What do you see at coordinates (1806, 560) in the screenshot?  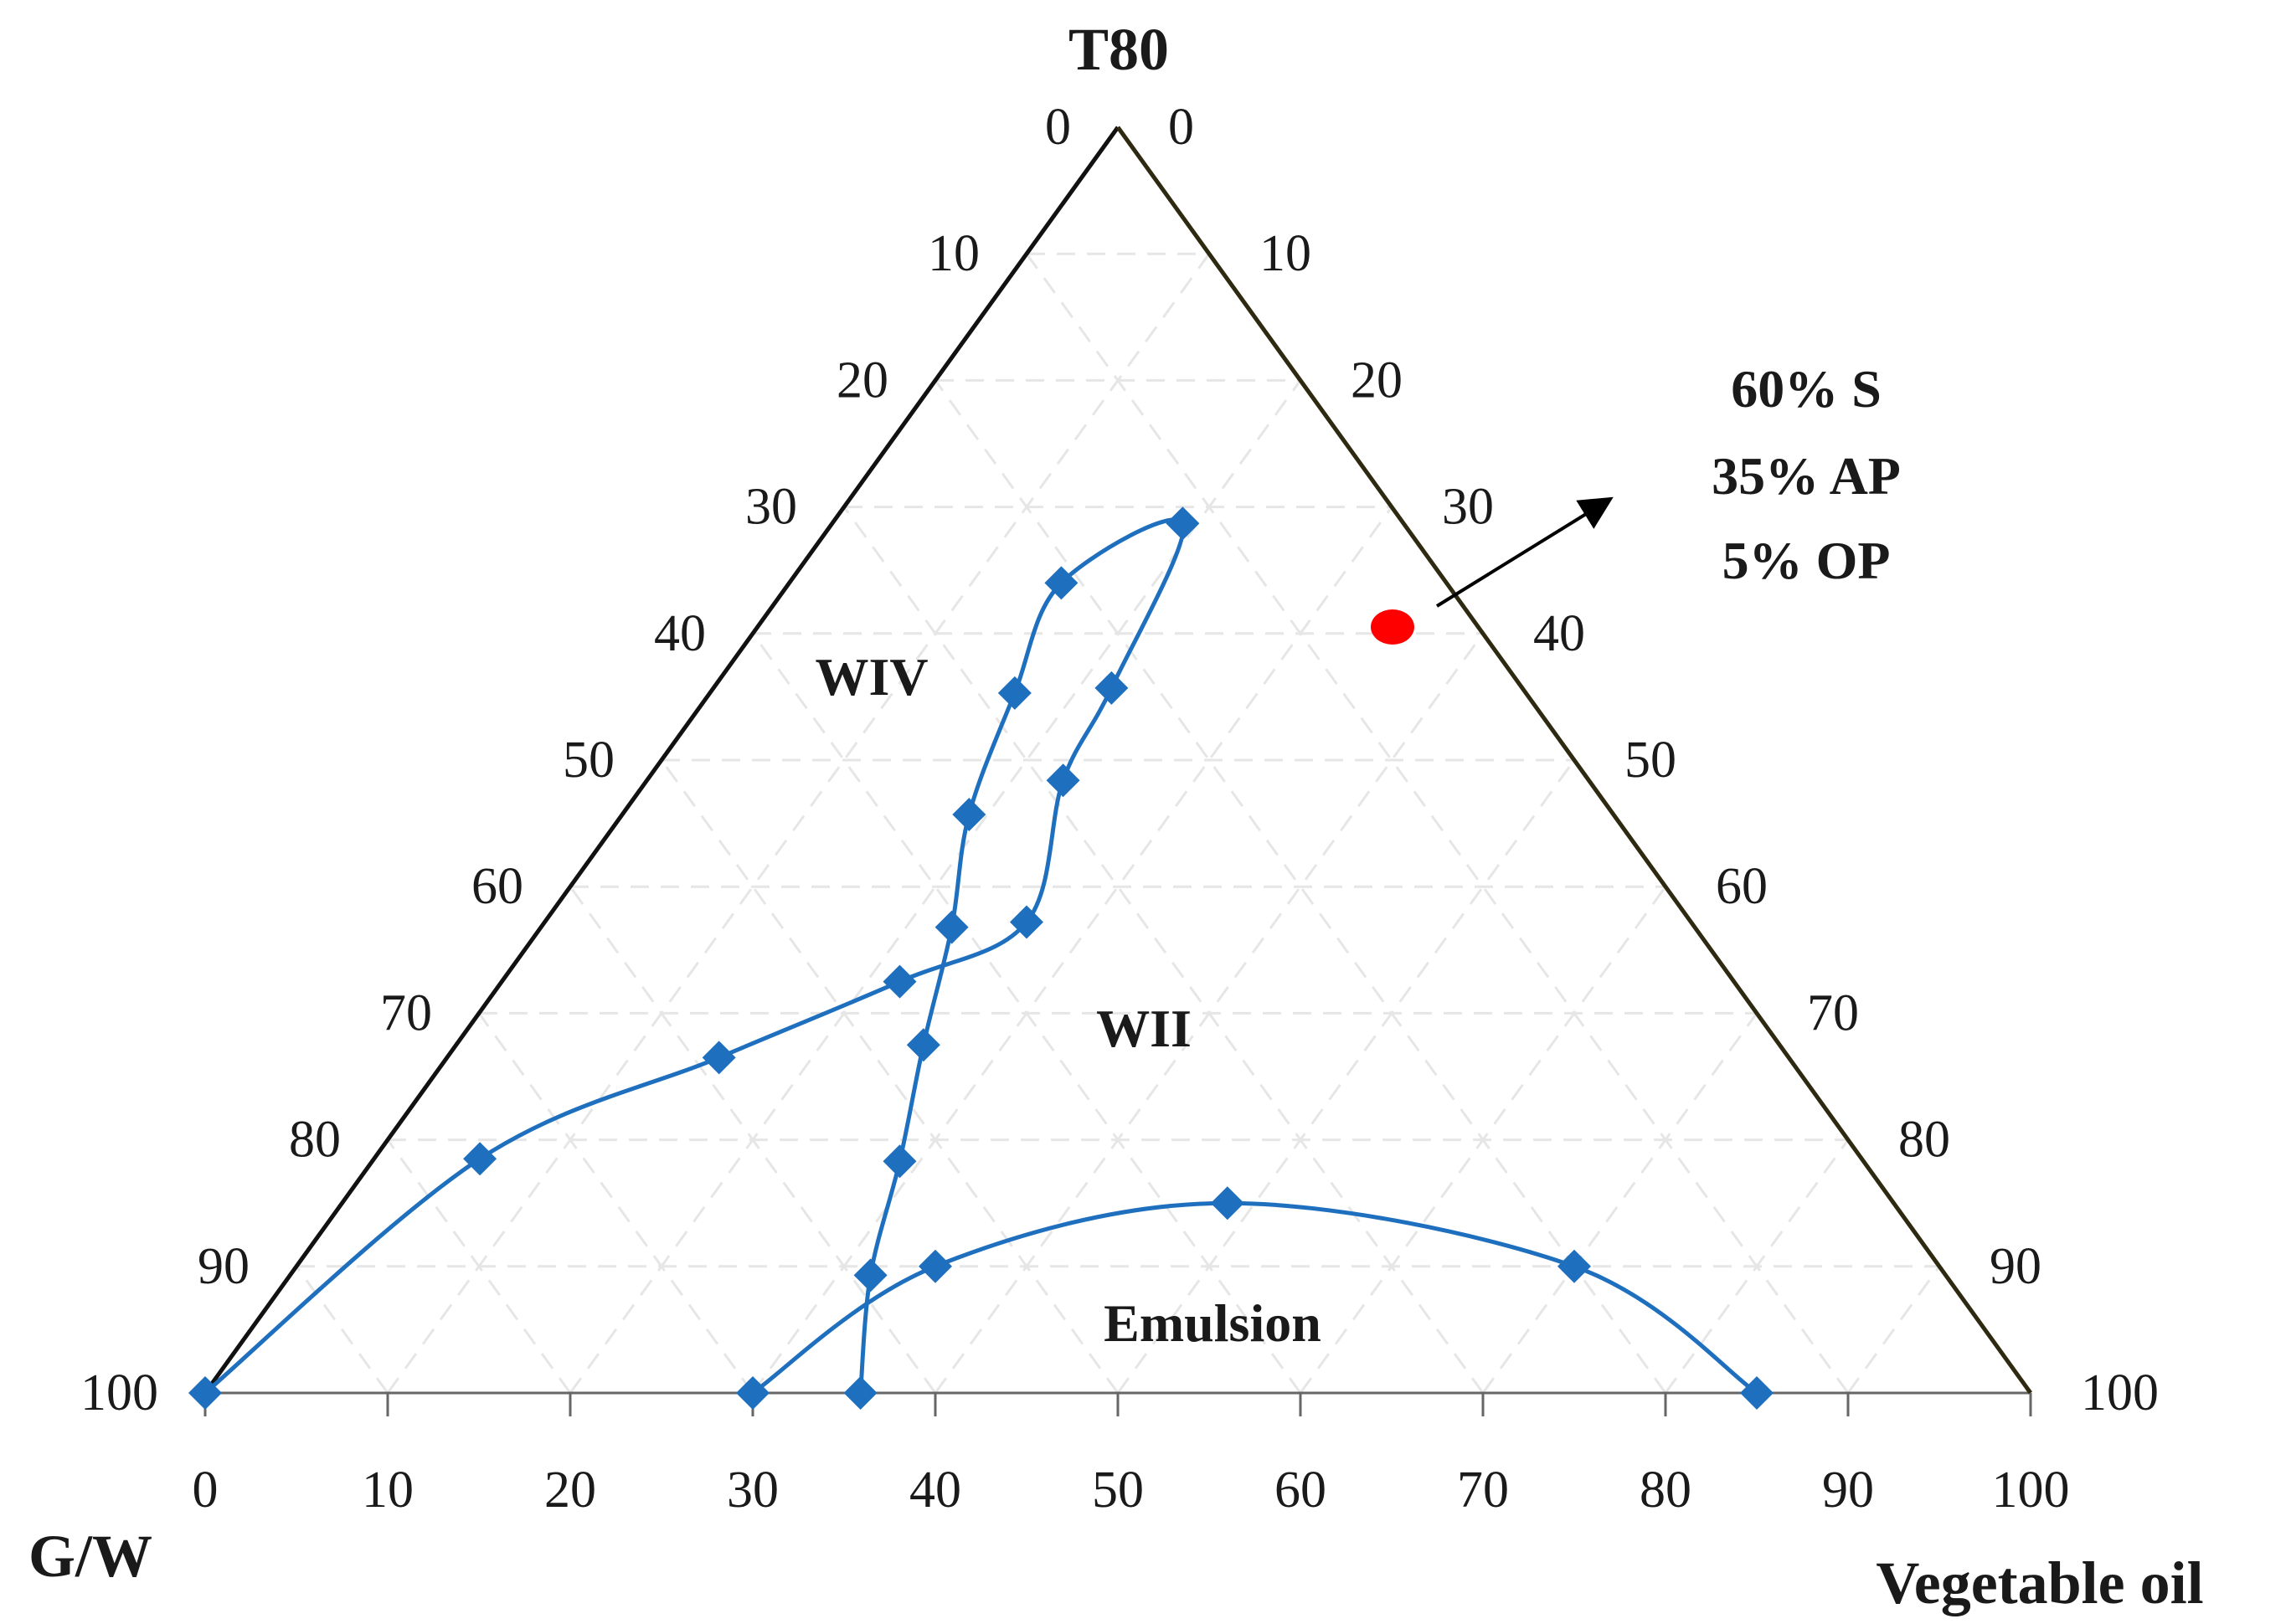 I see `annotation-line-3: 5% OP` at bounding box center [1806, 560].